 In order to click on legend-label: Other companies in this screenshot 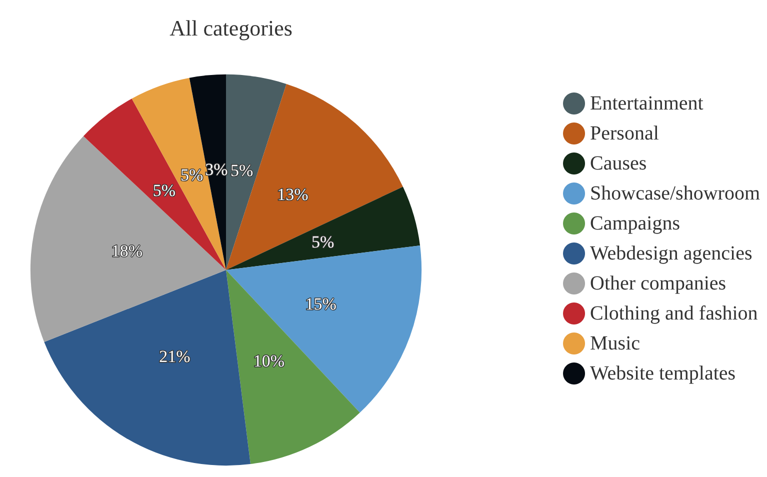, I will do `click(658, 283)`.